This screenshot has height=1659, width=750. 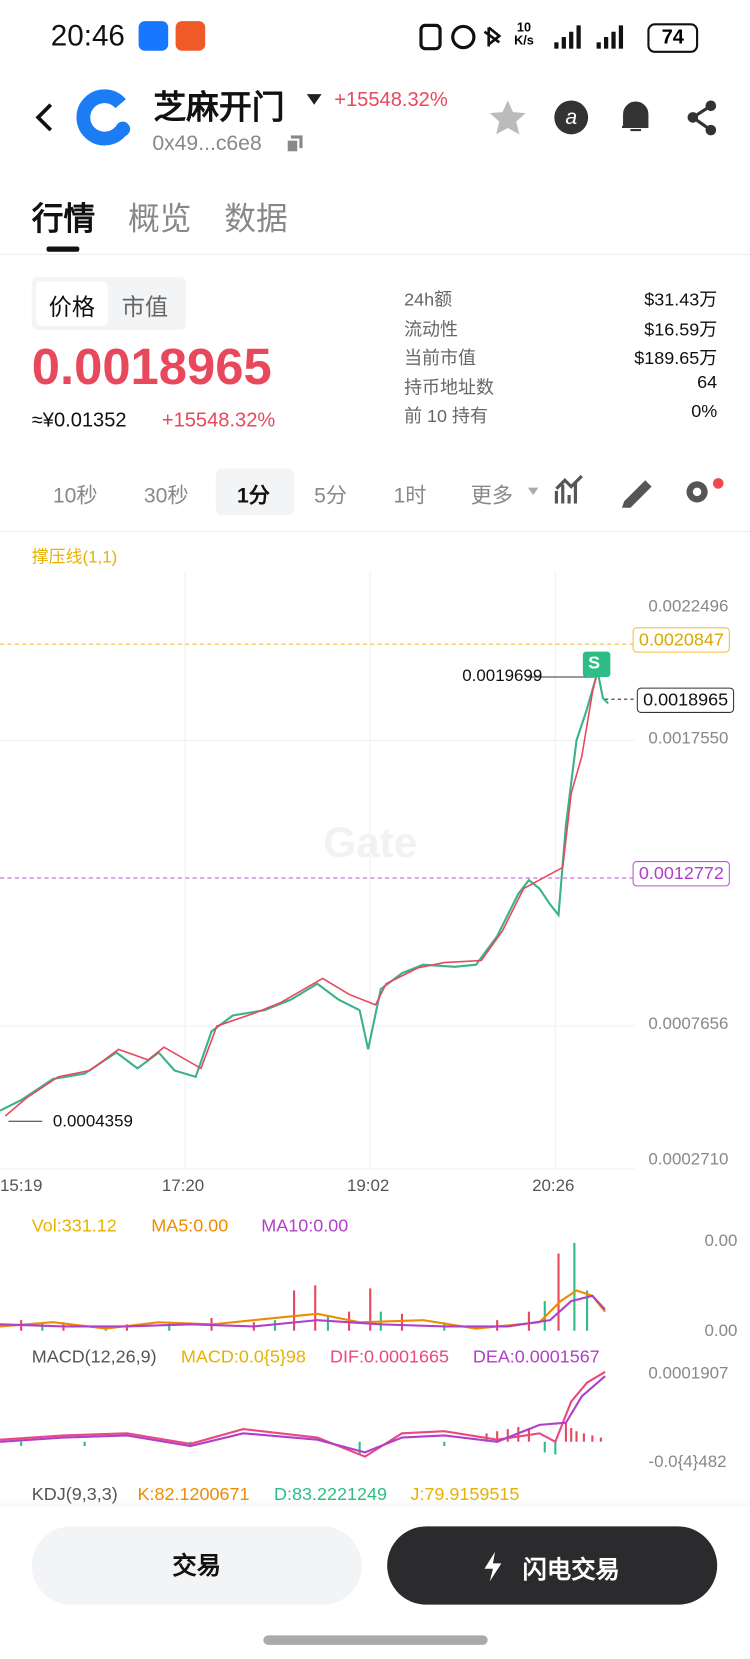 I want to click on stat-label: 前 10 持有, so click(x=446, y=416).